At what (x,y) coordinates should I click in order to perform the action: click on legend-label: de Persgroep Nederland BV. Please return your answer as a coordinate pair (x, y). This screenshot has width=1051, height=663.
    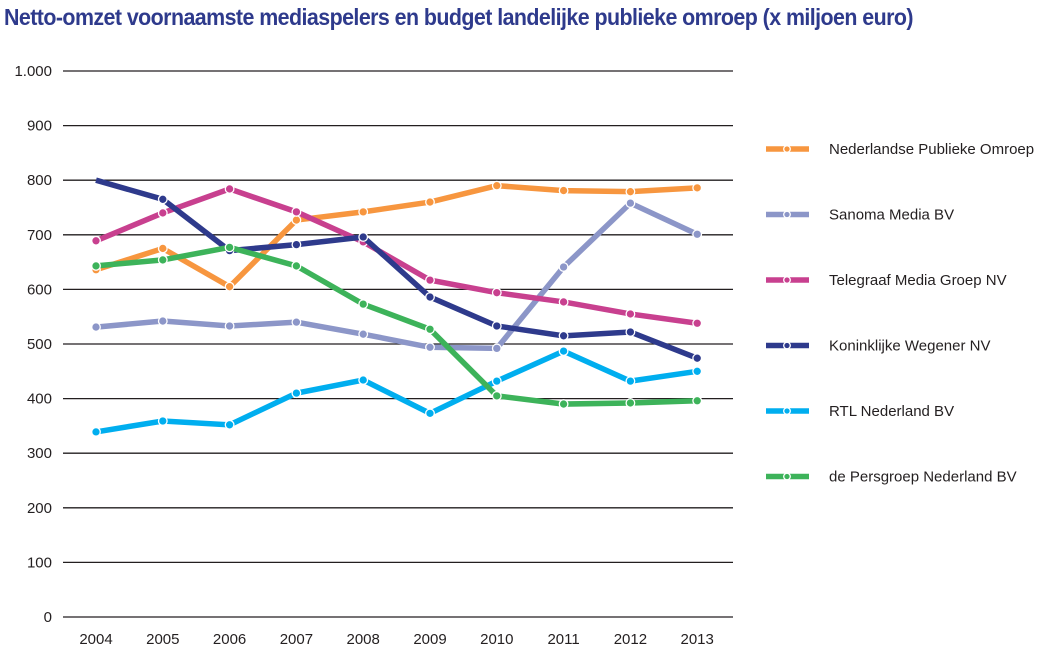
    Looking at the image, I should click on (923, 477).